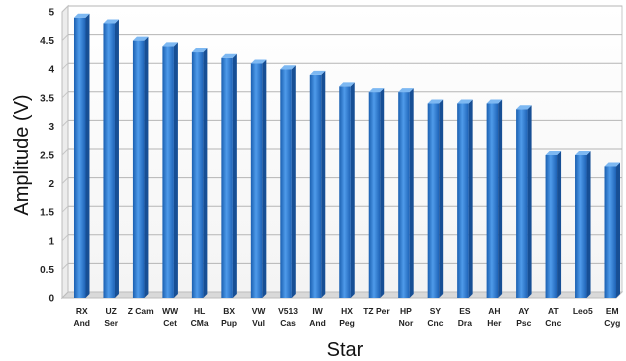 The image size is (626, 361). What do you see at coordinates (200, 317) in the screenshot?
I see `x-tick-label: HL CMa` at bounding box center [200, 317].